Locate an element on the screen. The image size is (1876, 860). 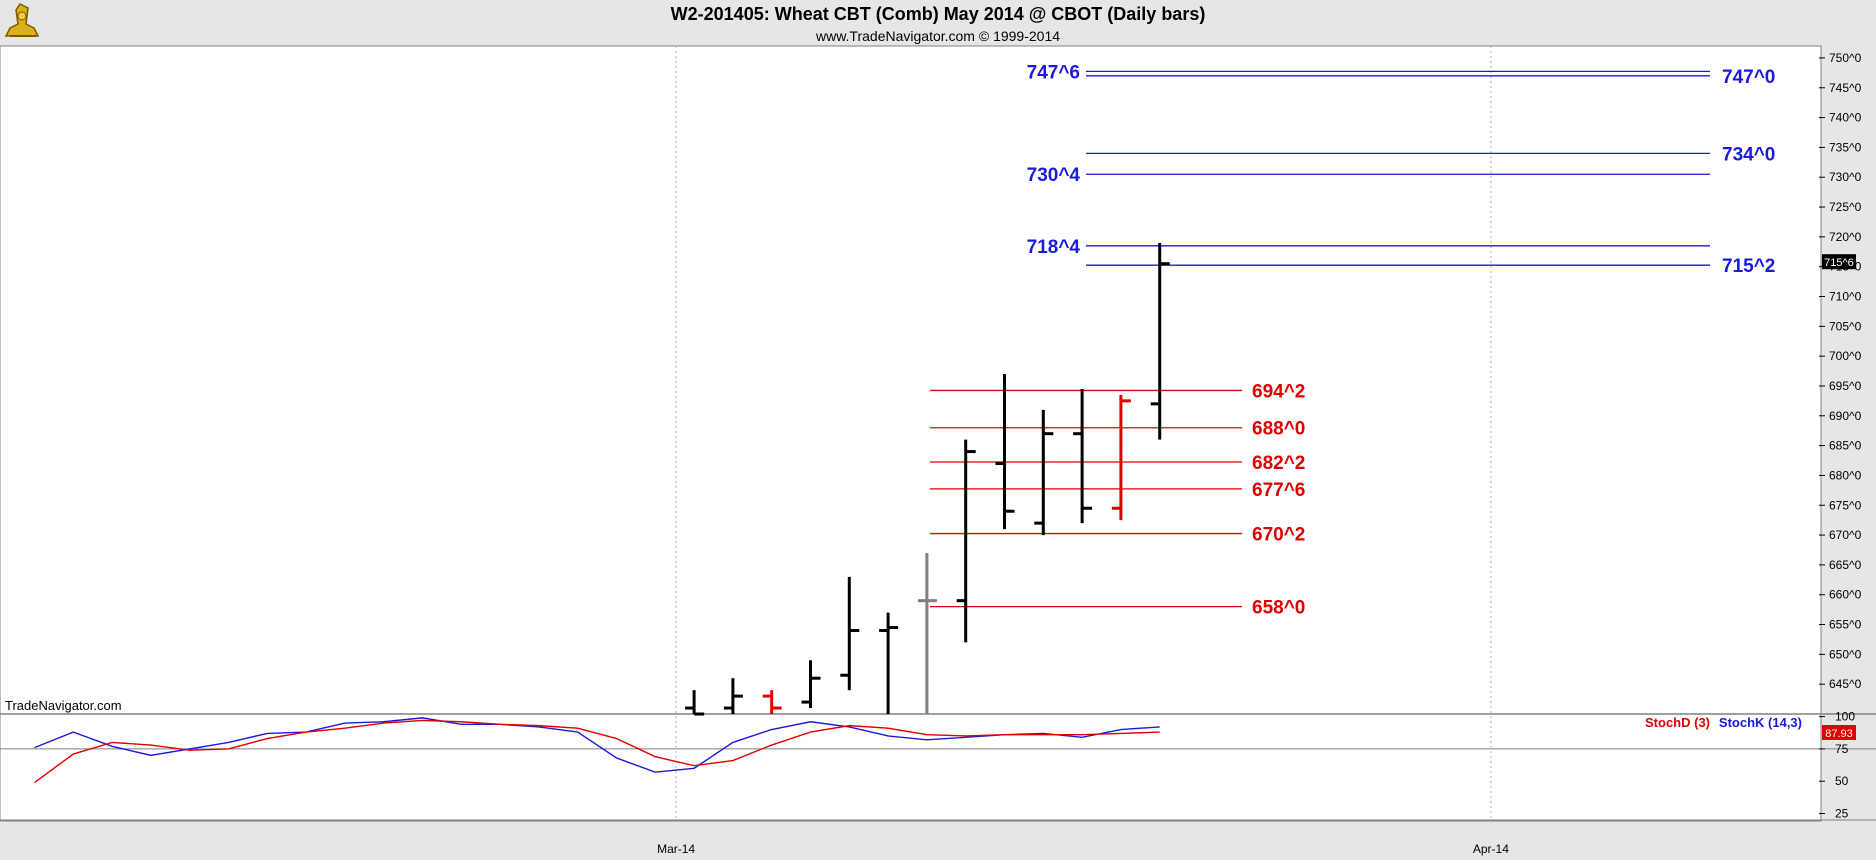
y-tick-label: 725^0 is located at coordinates (1845, 207).